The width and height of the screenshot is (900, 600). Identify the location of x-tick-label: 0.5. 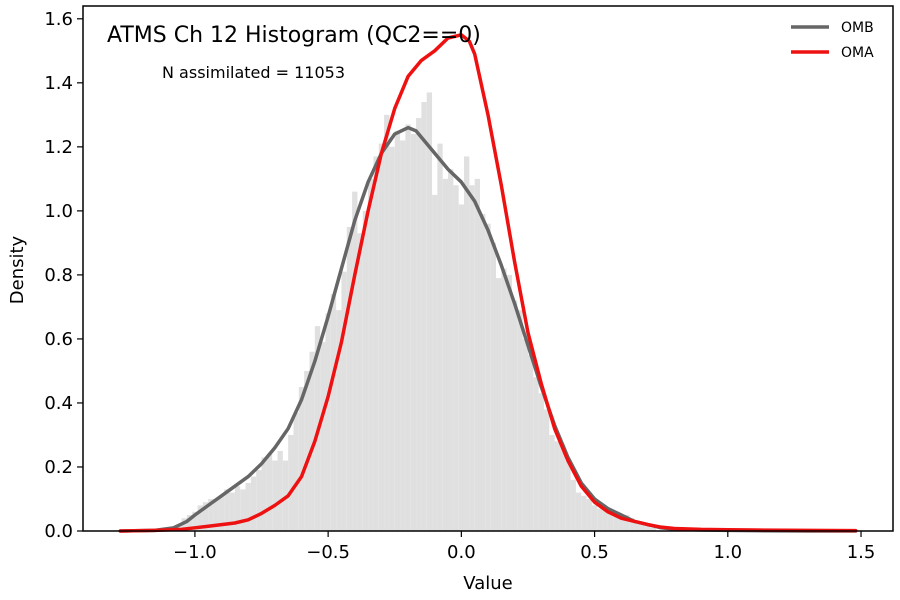
(594, 552).